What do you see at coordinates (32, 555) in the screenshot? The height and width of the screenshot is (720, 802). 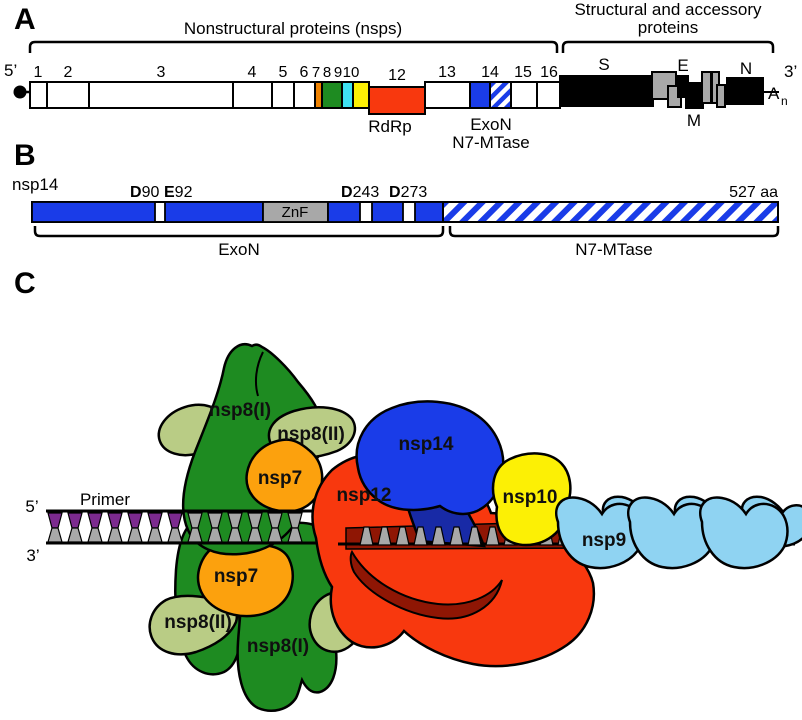 I see `rna-3prime-label: 3’` at bounding box center [32, 555].